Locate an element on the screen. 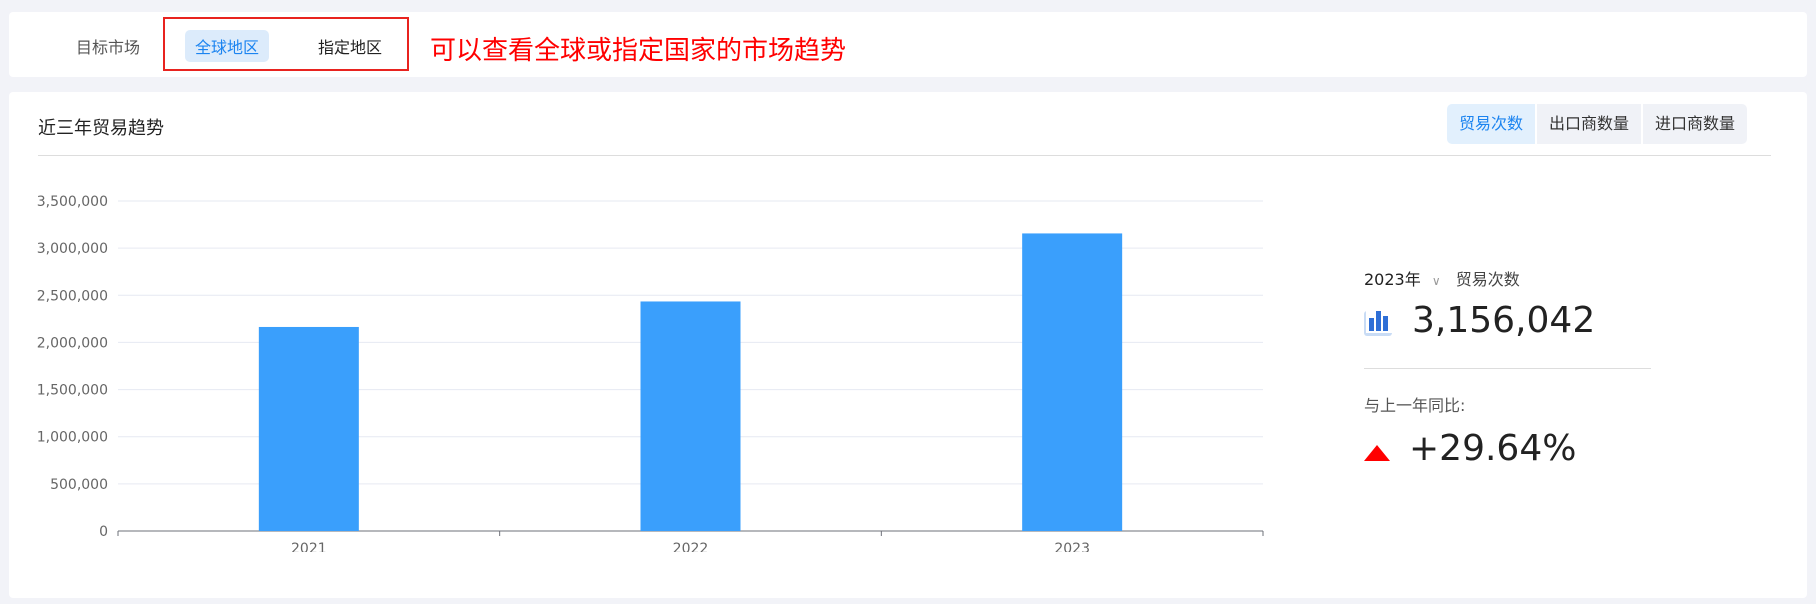  y-tick-label: 3,500,000 is located at coordinates (72, 202).